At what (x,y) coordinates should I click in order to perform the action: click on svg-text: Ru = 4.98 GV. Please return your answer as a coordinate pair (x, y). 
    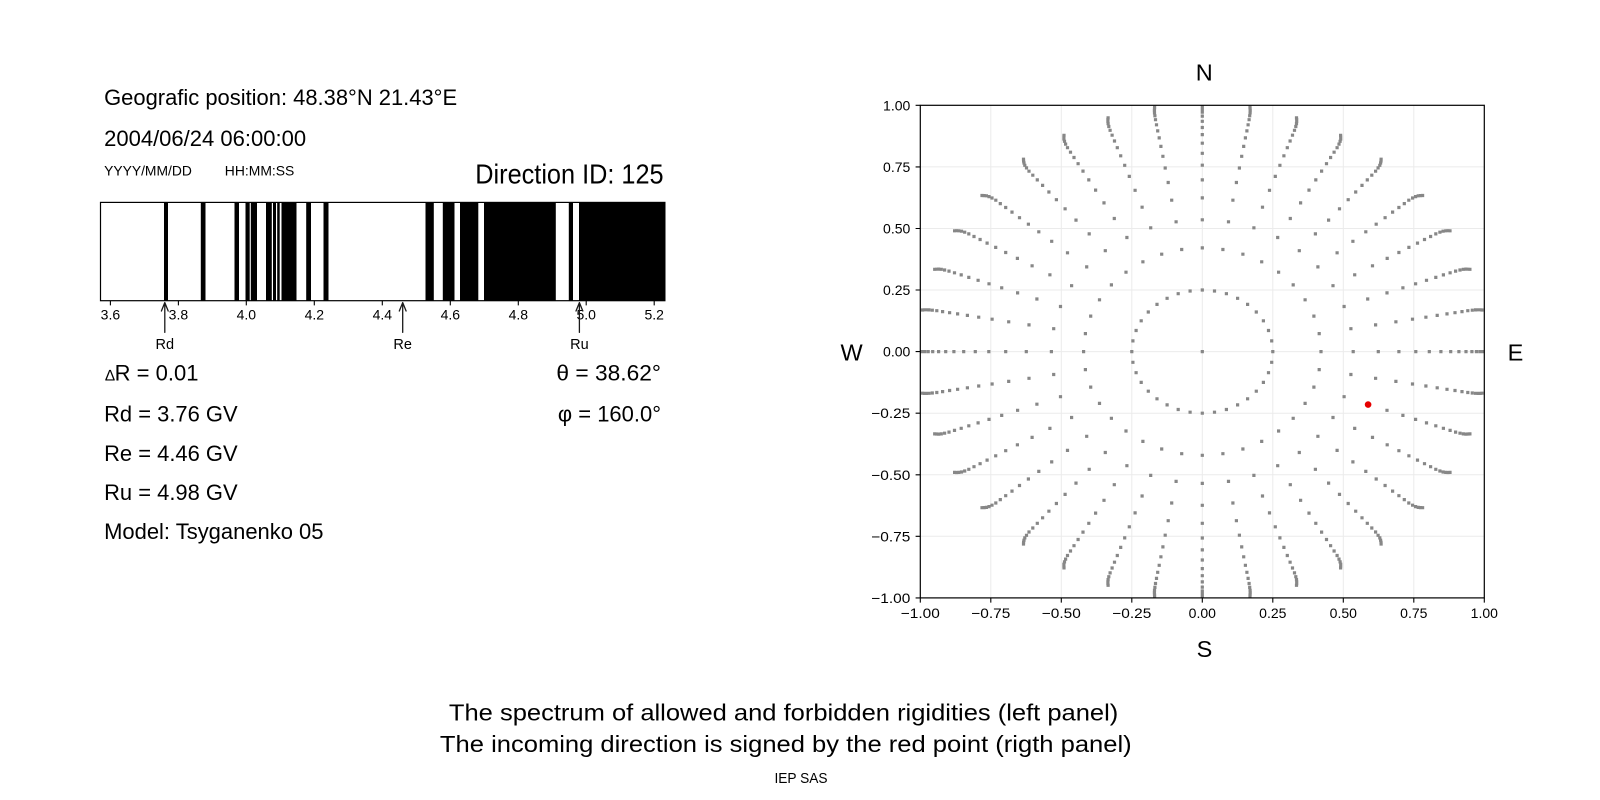
    Looking at the image, I should click on (171, 492).